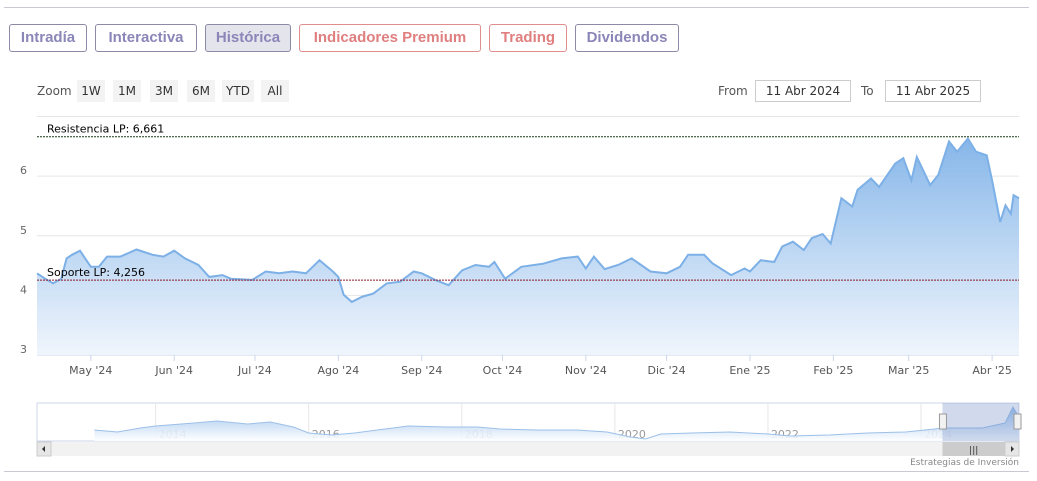 This screenshot has height=481, width=1037. What do you see at coordinates (254, 370) in the screenshot?
I see `x-tick-label: Jul '24` at bounding box center [254, 370].